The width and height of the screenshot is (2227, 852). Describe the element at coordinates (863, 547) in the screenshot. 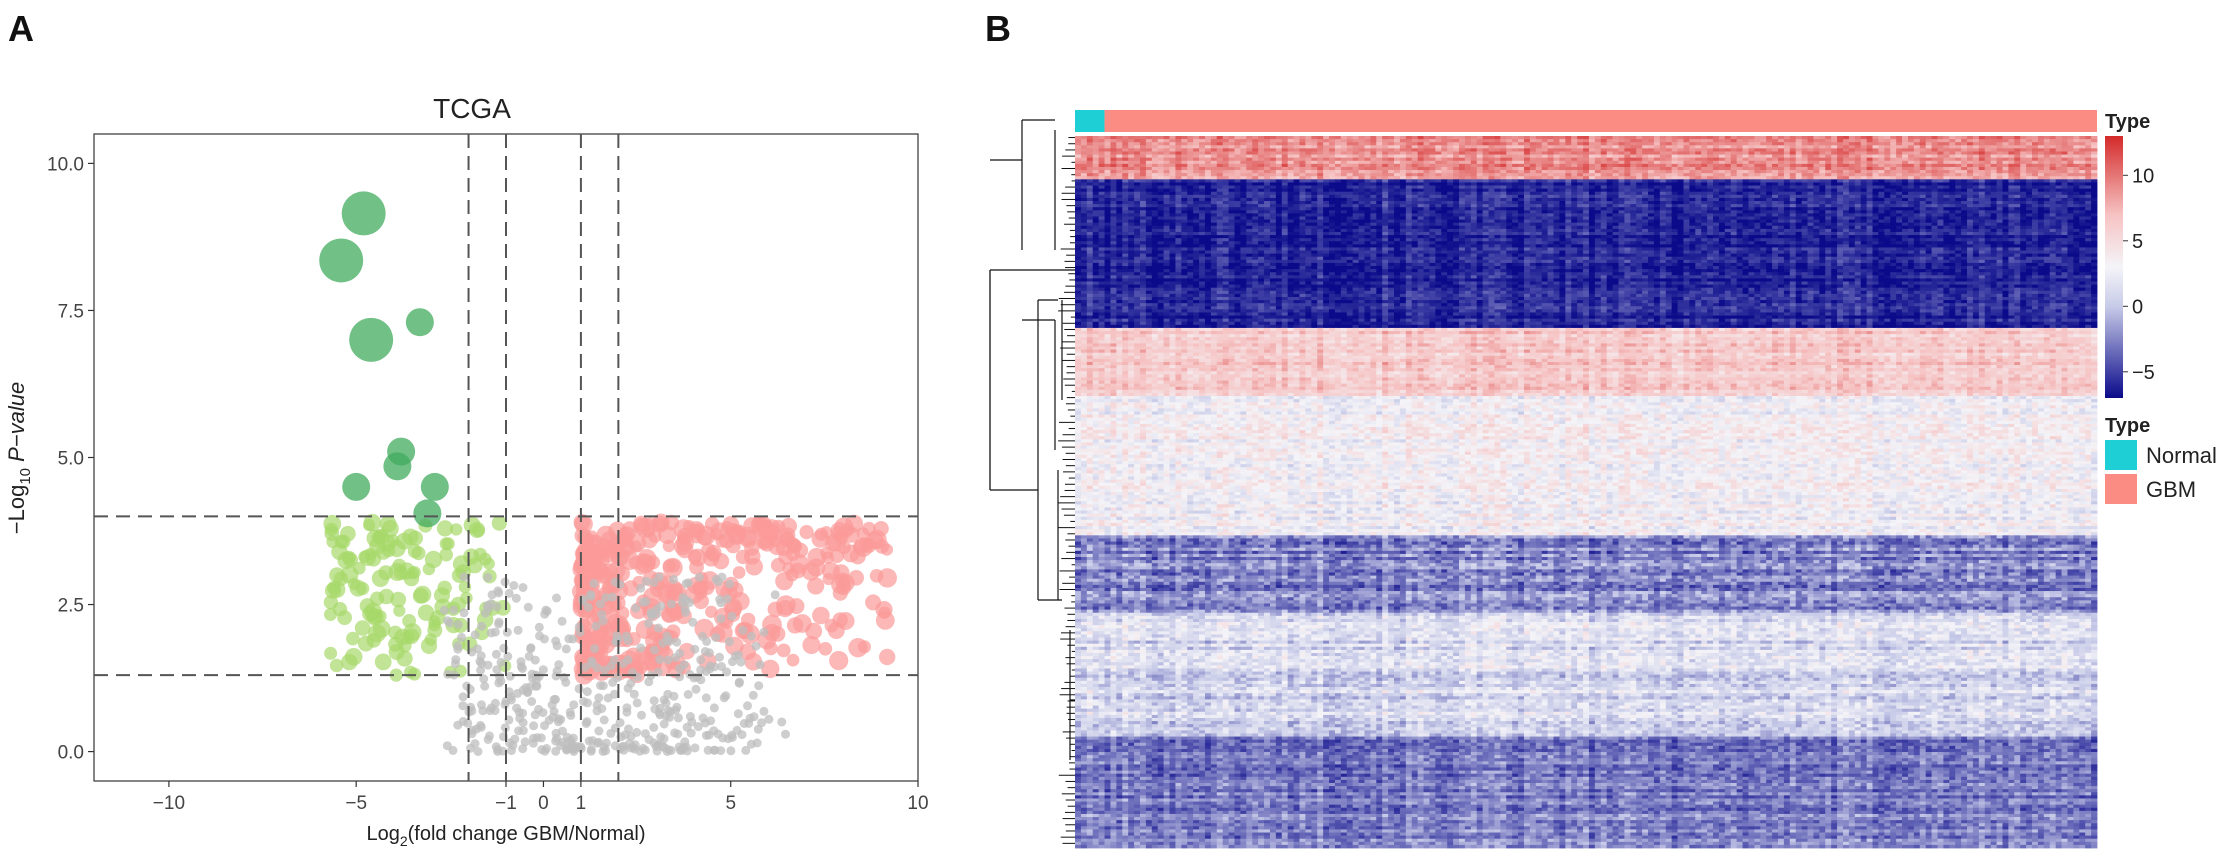

I see `up-point` at that location.